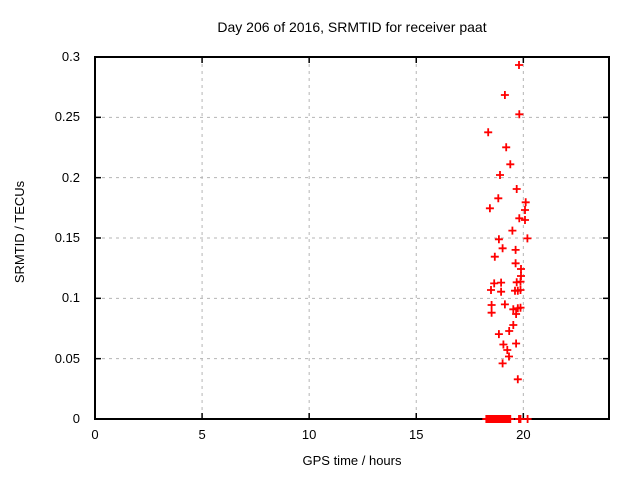 This screenshot has width=640, height=480. I want to click on y-tick-label: 0.05, so click(67, 358).